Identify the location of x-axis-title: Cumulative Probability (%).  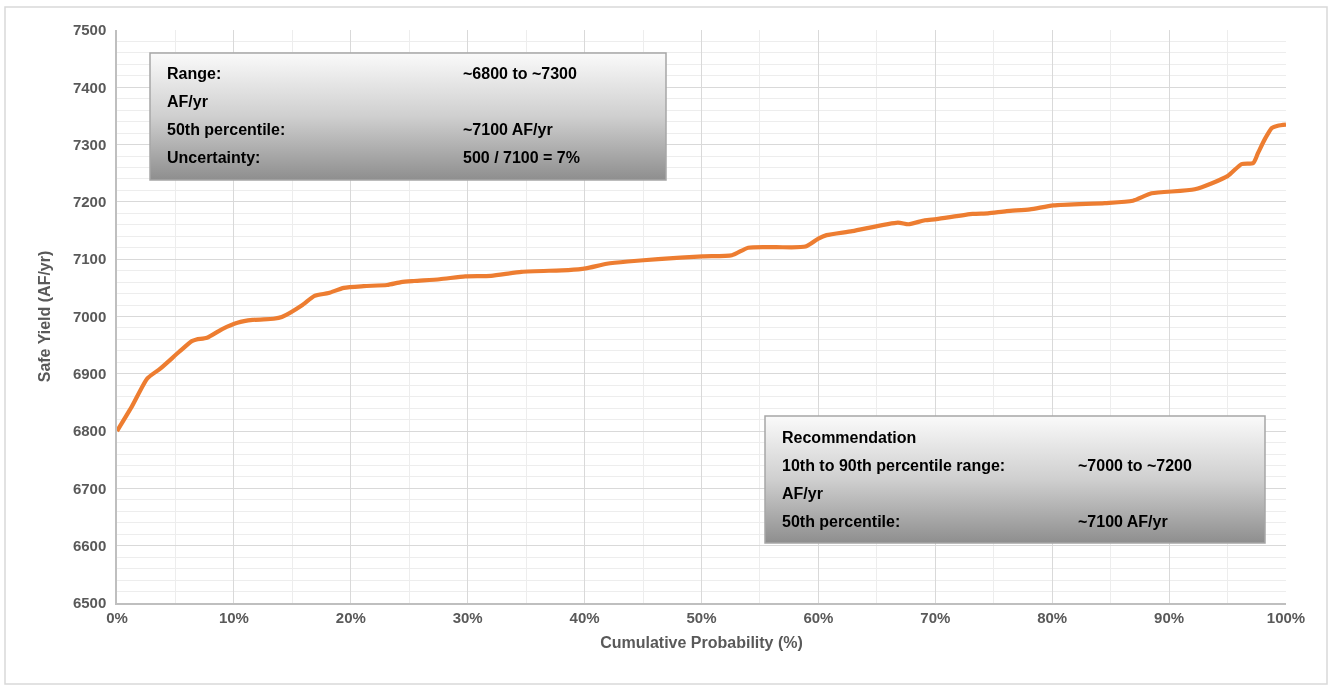
(701, 642).